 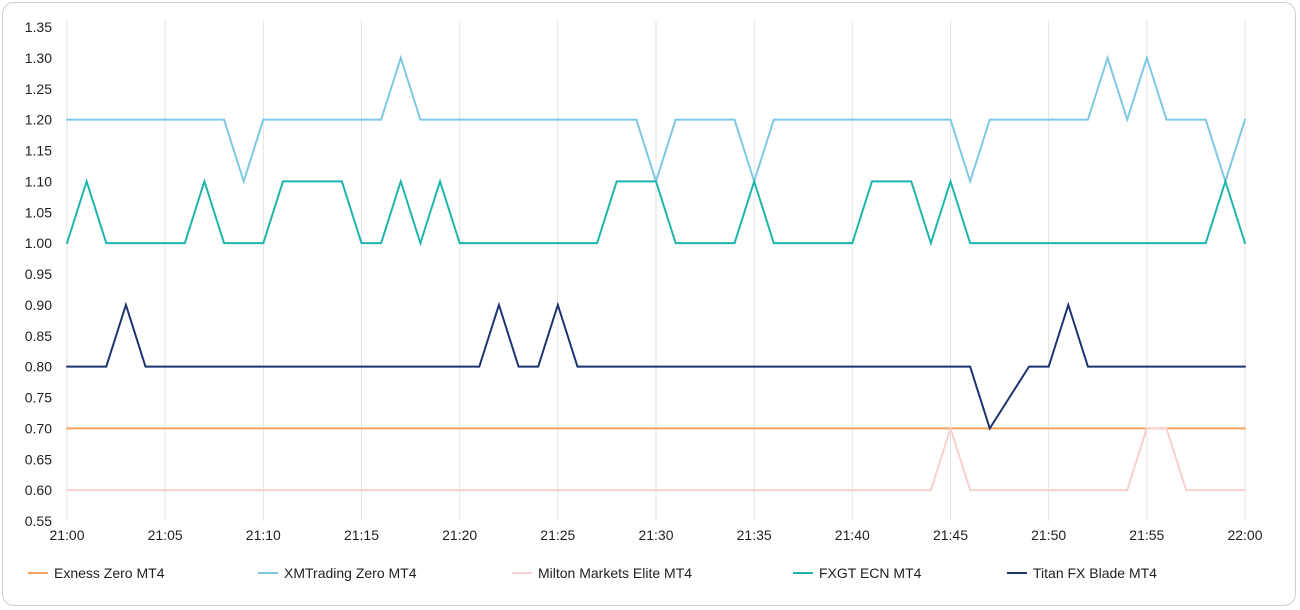 What do you see at coordinates (38, 181) in the screenshot?
I see `y-tick-label: 1.10` at bounding box center [38, 181].